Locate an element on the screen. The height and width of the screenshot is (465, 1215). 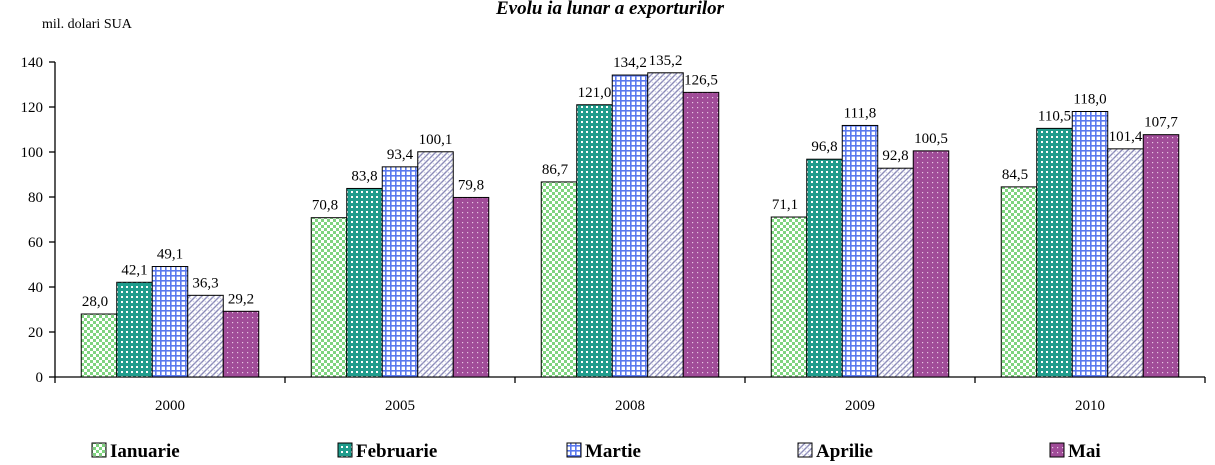
legend: Ianuarie Februarie Martie Aprilie Mai is located at coordinates (596, 451).